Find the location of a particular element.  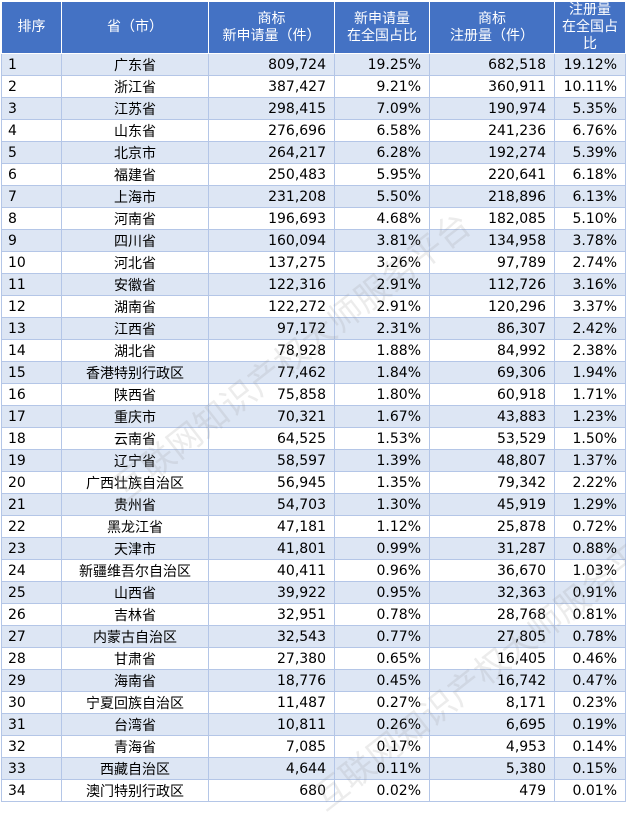

cell-reg-count: 120,296 is located at coordinates (492, 306).